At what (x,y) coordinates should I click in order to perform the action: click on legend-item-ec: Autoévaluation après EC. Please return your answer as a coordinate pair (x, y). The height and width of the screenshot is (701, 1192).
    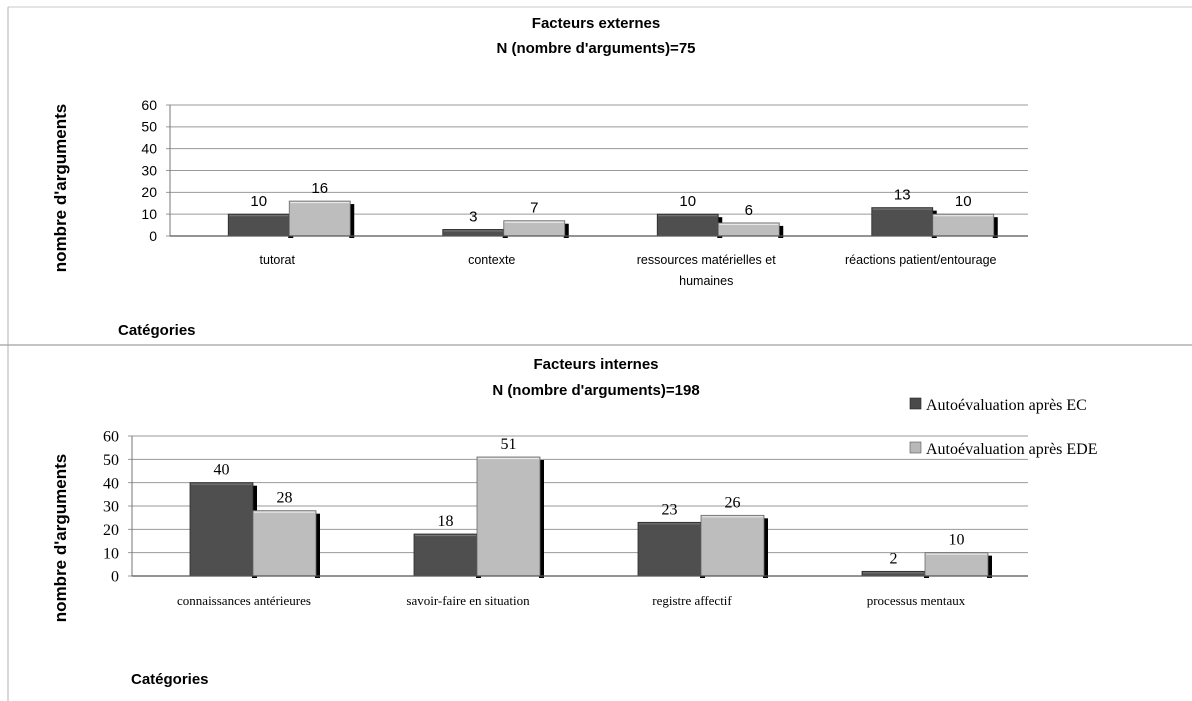
    Looking at the image, I should click on (998, 405).